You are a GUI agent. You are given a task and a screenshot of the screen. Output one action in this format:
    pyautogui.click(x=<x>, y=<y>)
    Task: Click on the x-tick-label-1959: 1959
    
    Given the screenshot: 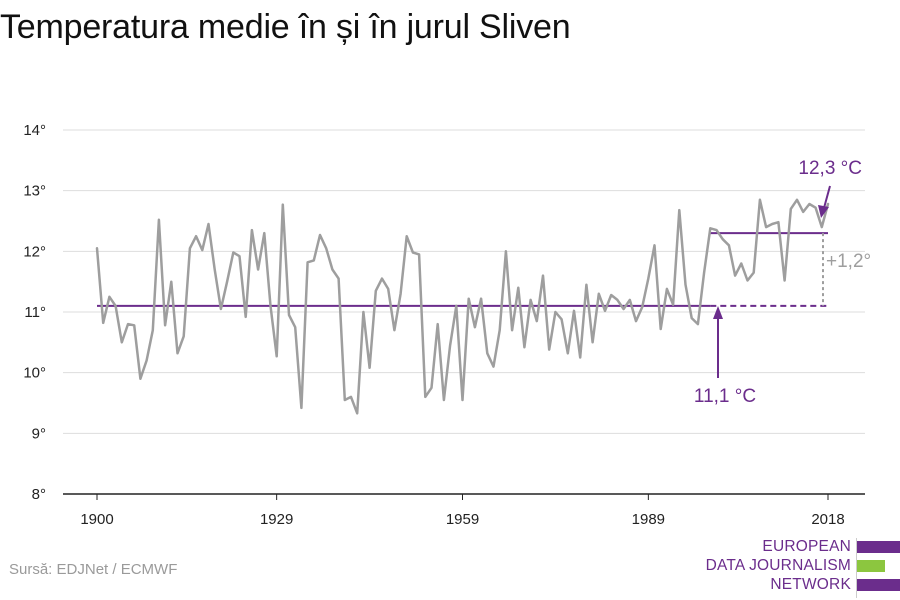 What is the action you would take?
    pyautogui.click(x=462, y=519)
    